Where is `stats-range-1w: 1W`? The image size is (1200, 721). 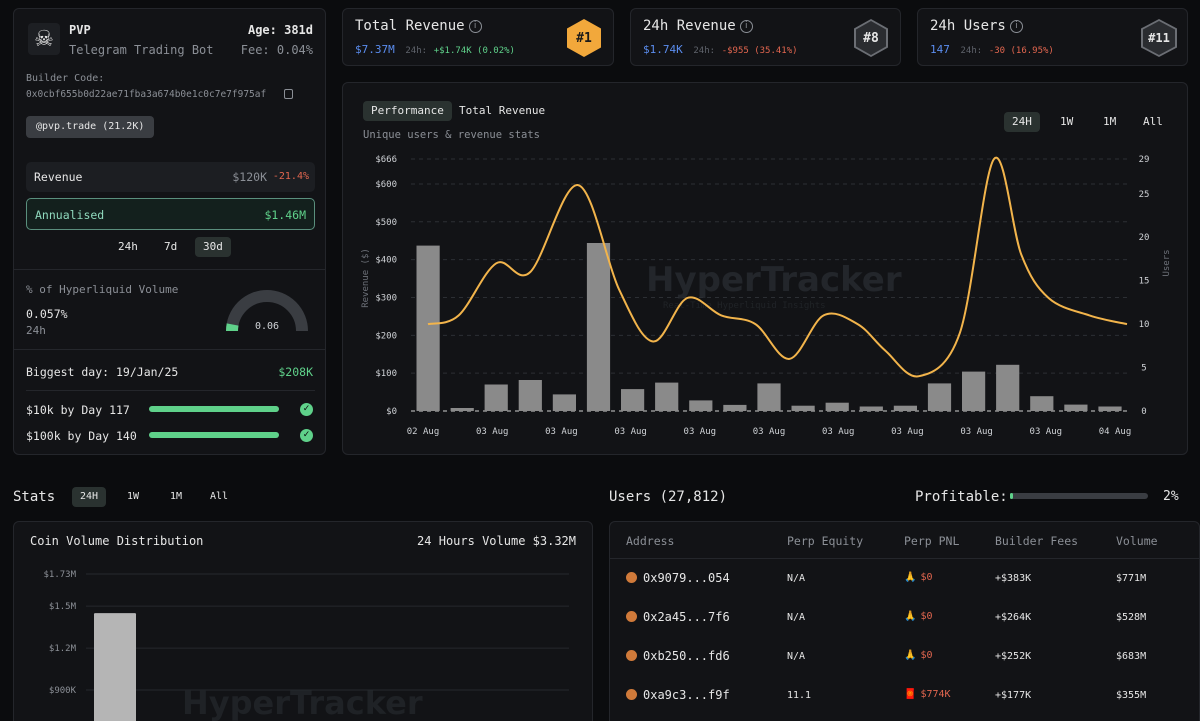
stats-range-1w: 1W is located at coordinates (133, 496).